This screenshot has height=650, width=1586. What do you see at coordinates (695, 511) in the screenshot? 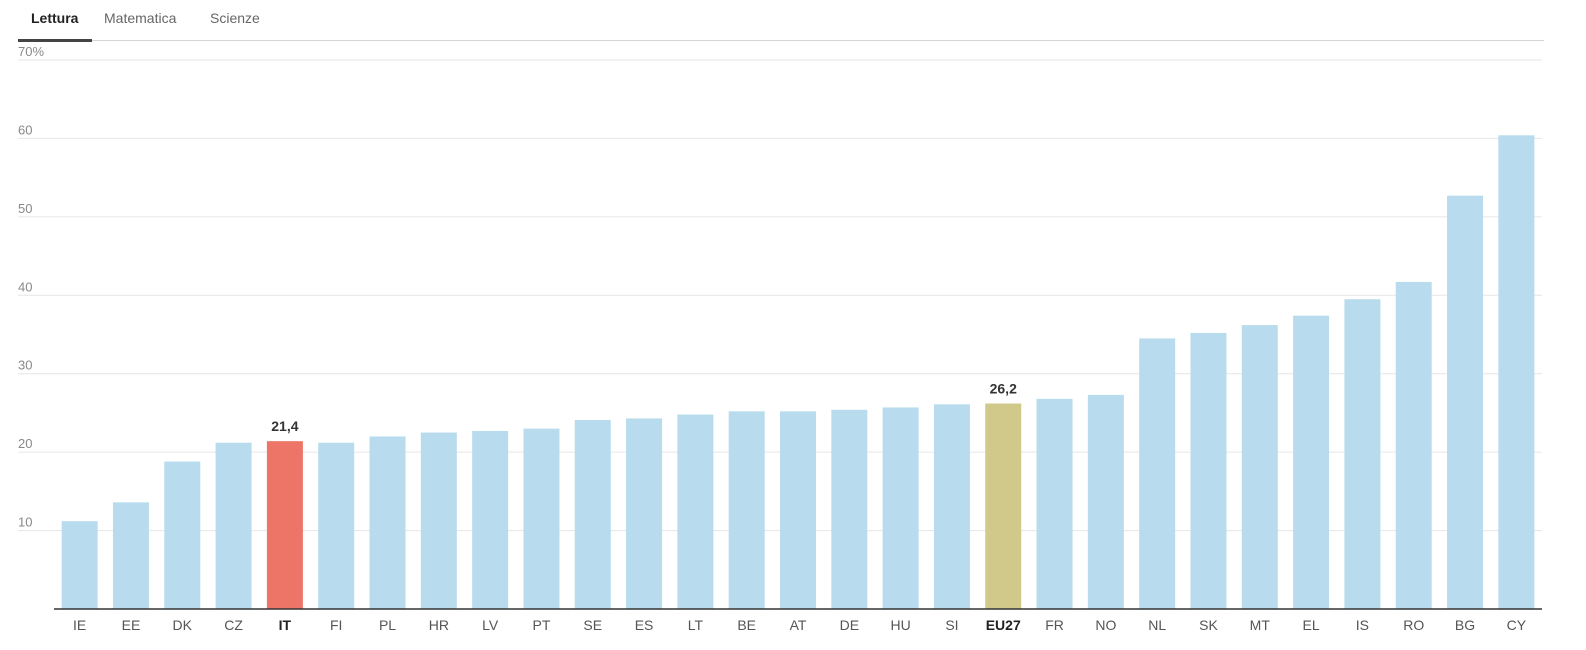
I see `bar-lt` at bounding box center [695, 511].